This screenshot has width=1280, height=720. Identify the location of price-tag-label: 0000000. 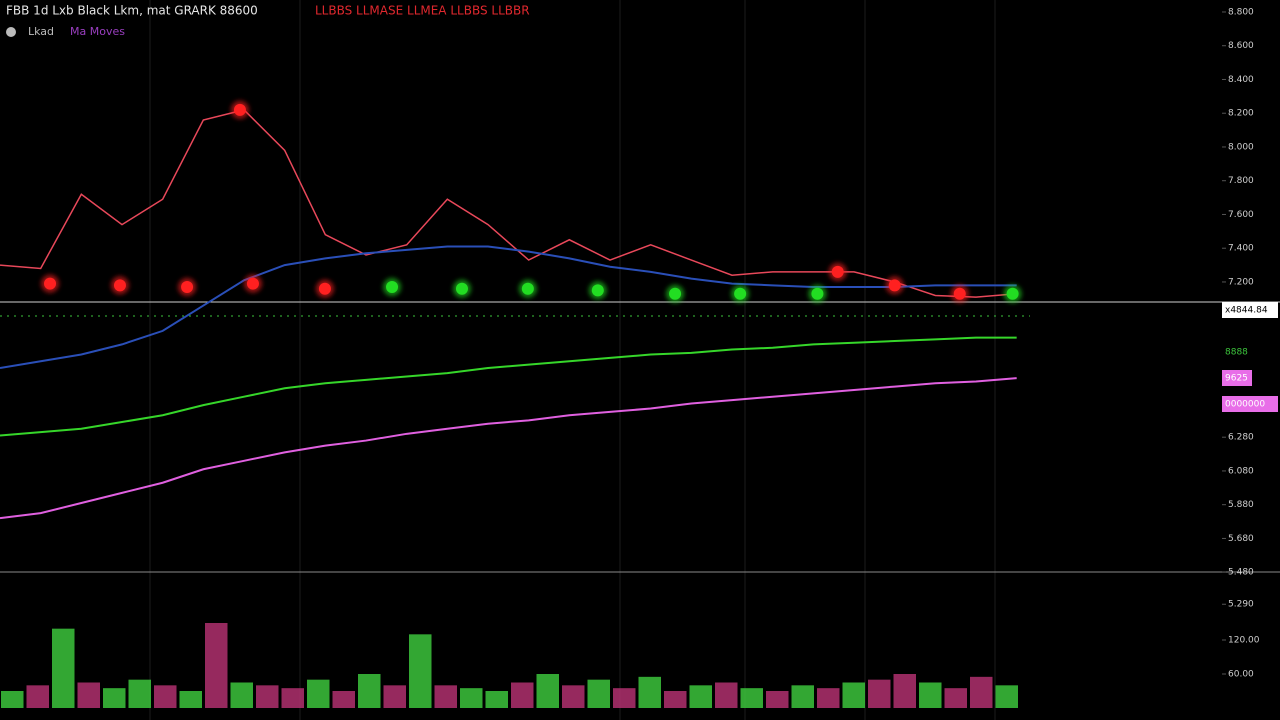
(1245, 405).